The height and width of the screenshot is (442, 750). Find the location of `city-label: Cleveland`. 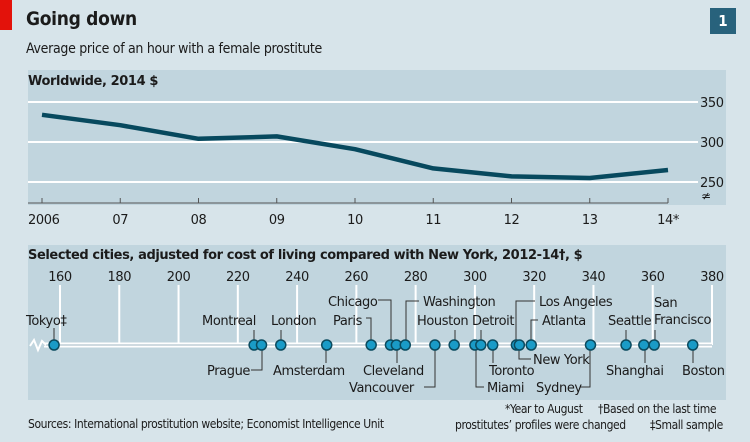

city-label: Cleveland is located at coordinates (393, 371).